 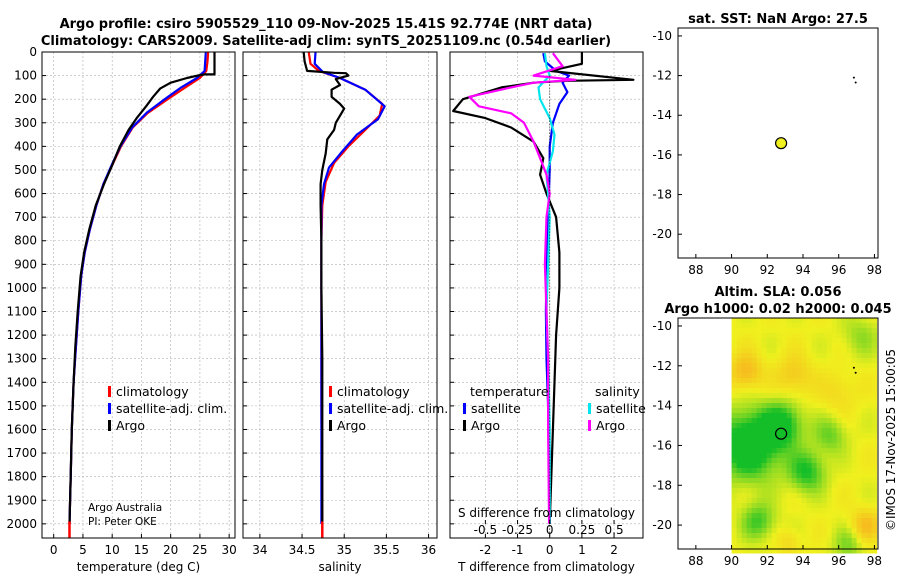 What do you see at coordinates (130, 425) in the screenshot?
I see `legend-label: Argo` at bounding box center [130, 425].